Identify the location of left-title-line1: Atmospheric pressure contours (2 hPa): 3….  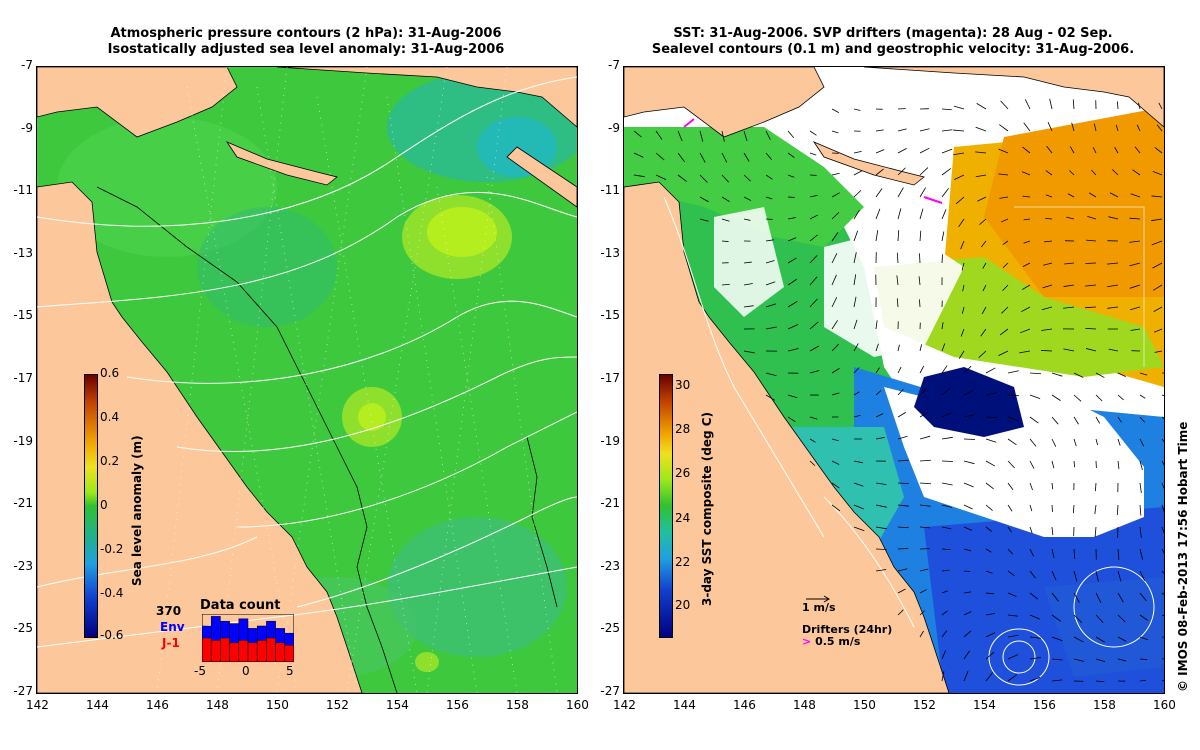
(306, 33).